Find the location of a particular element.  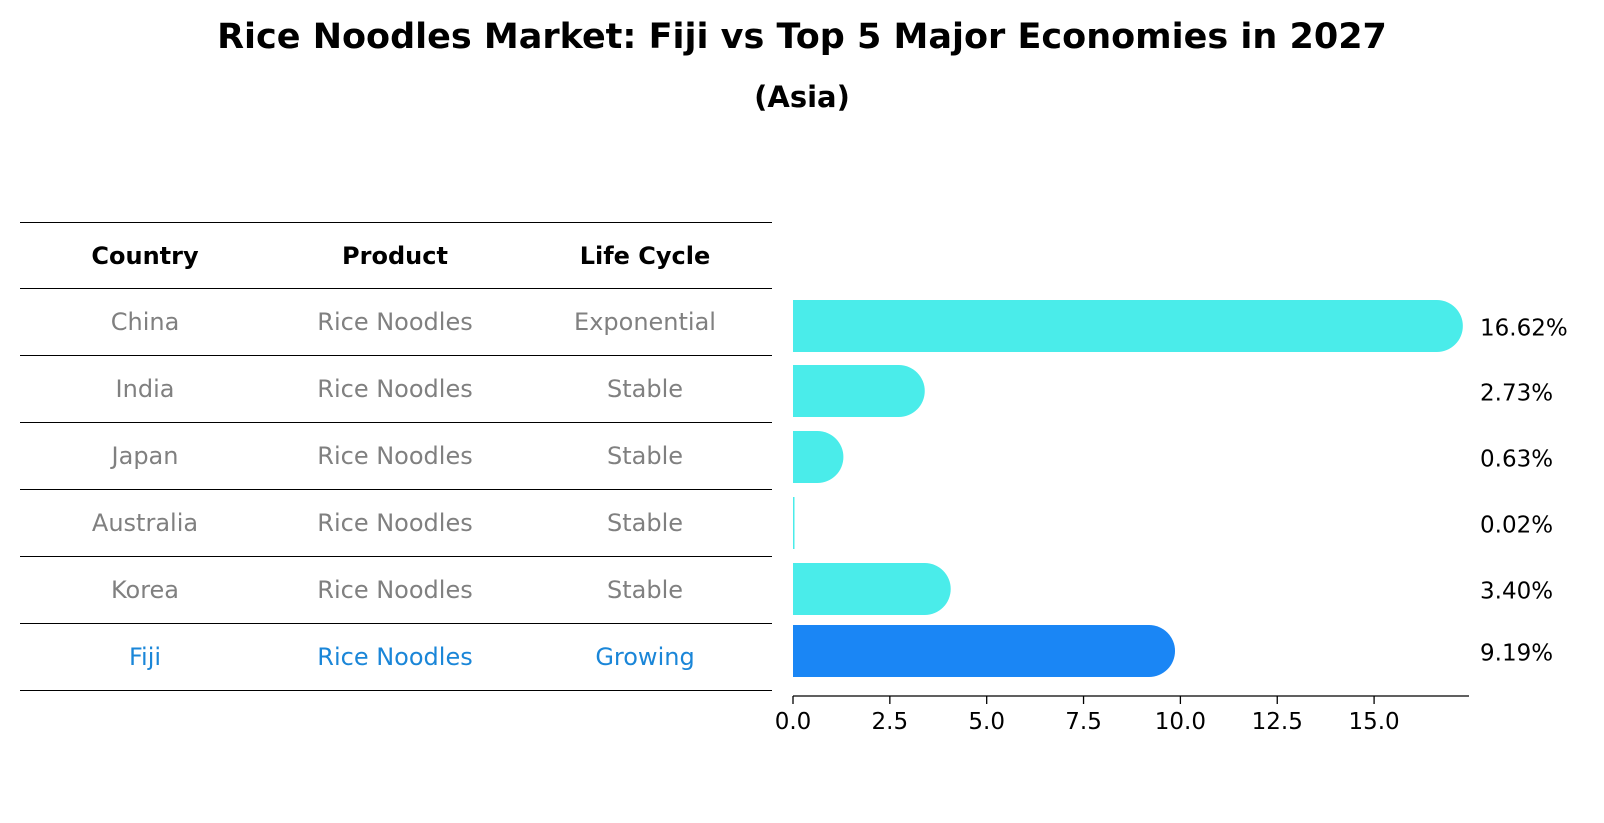

table-header-row: Country Product Life Cycle is located at coordinates (396, 255).